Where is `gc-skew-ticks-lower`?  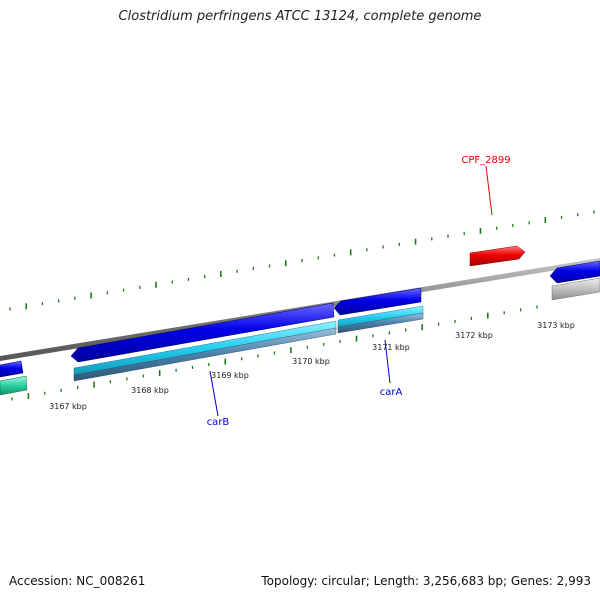
gc-skew-ticks-lower is located at coordinates (274, 353).